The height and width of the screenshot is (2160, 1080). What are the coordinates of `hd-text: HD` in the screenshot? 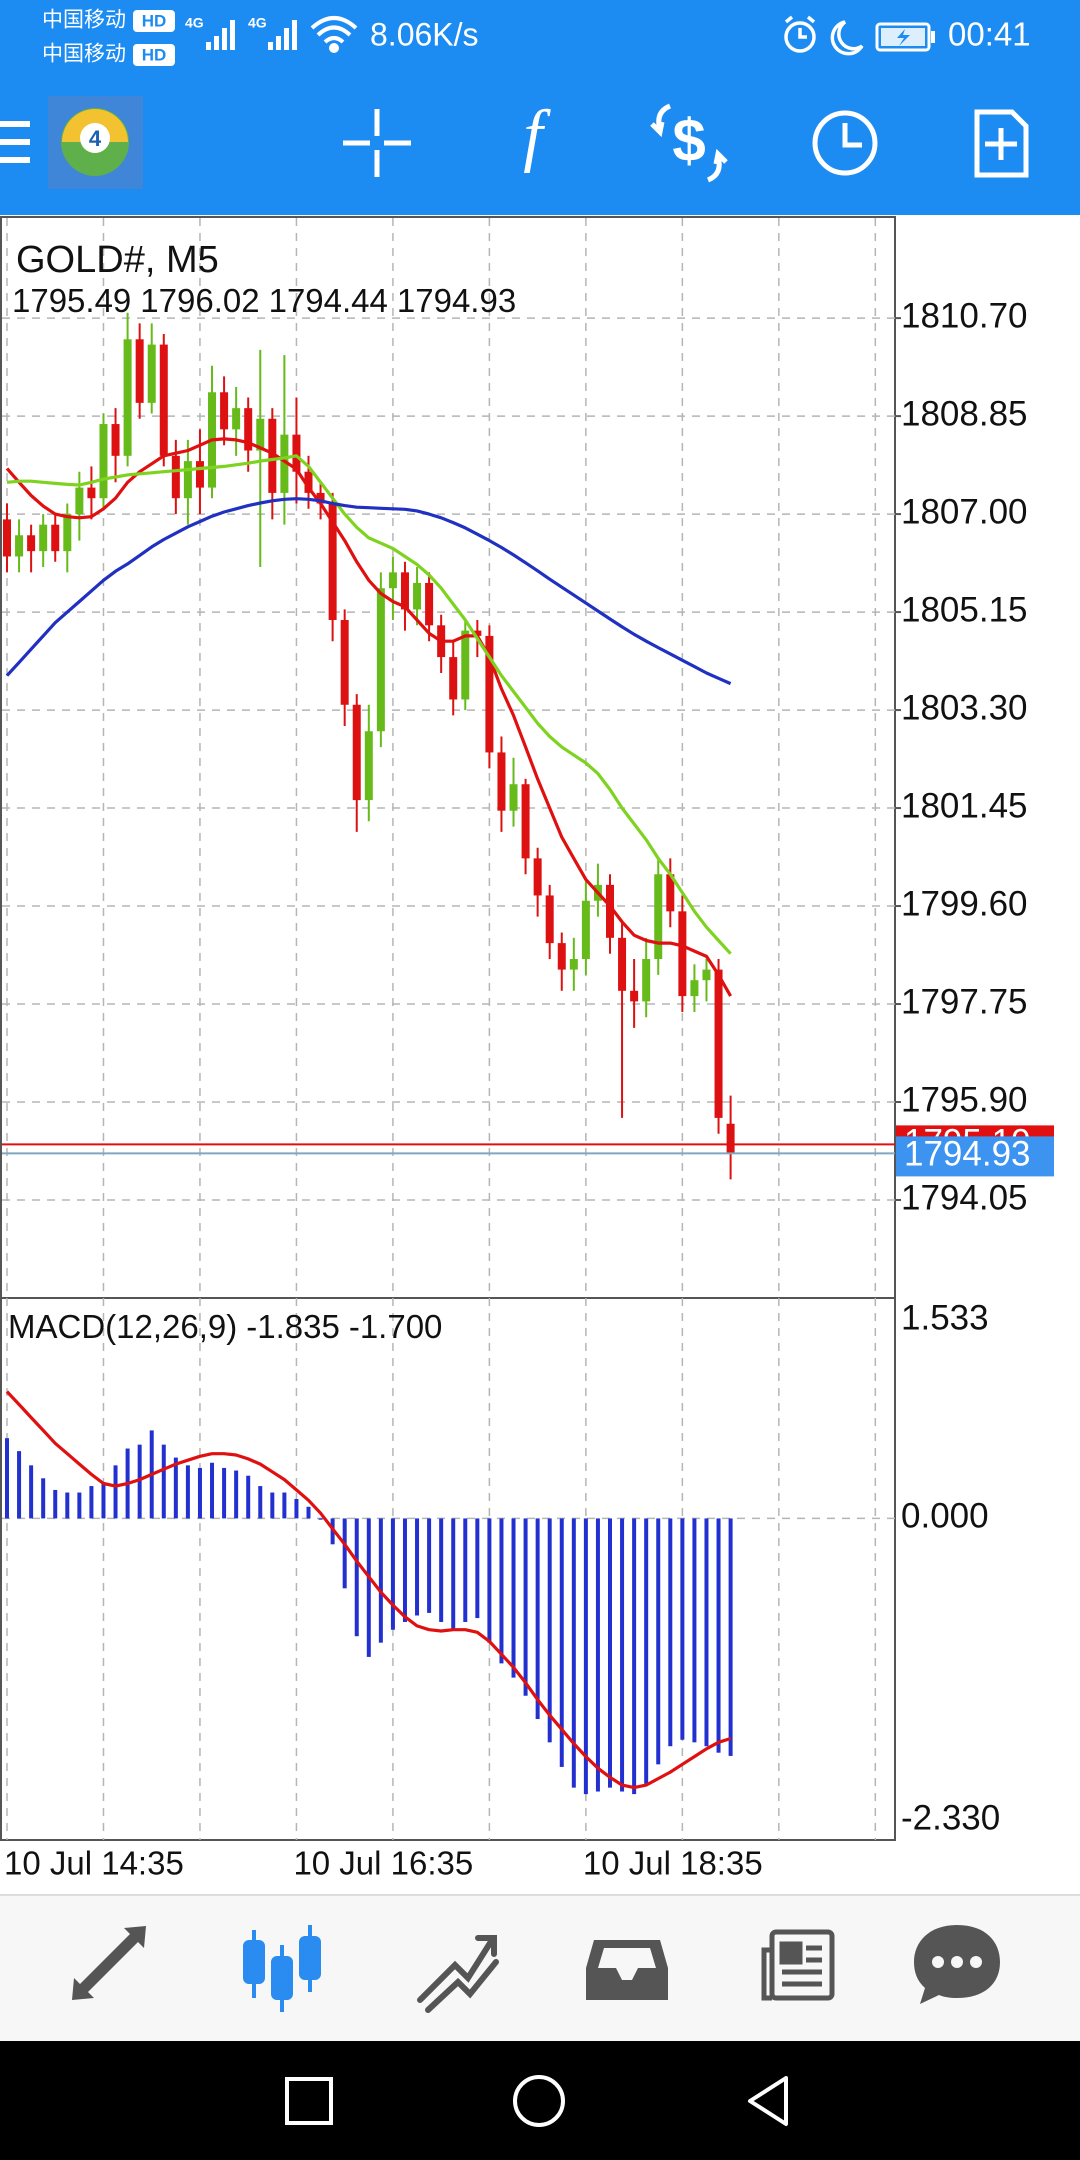 It's located at (154, 54).